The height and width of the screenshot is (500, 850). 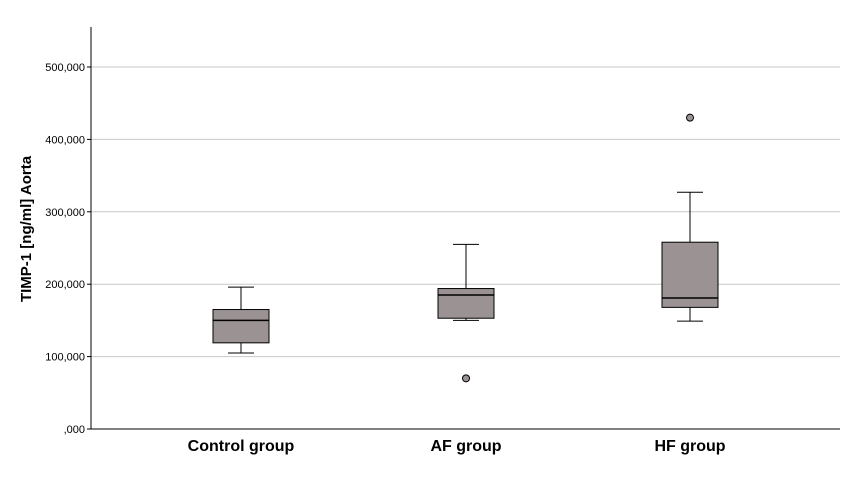 I want to click on x-category-label: Control group, so click(x=241, y=446).